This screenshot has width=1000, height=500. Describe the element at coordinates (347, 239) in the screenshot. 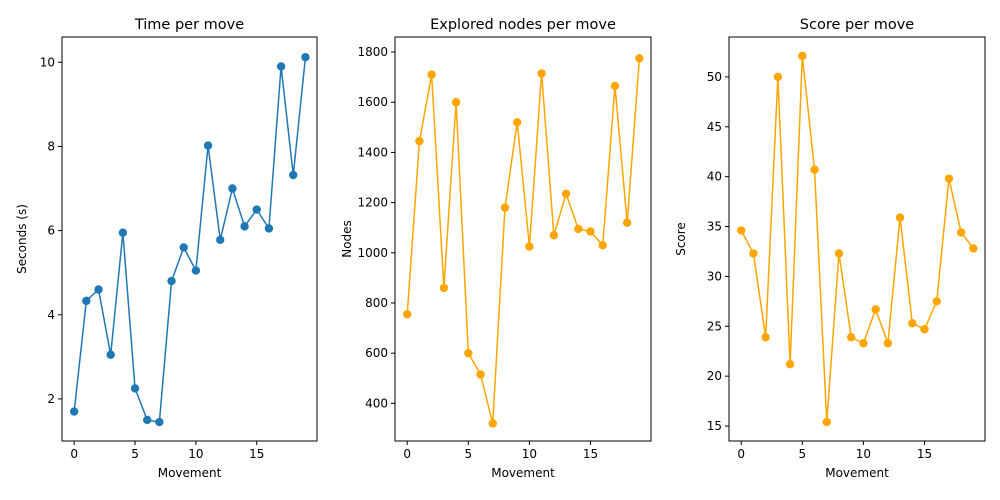

I see `y-axis-label: Nodes` at that location.